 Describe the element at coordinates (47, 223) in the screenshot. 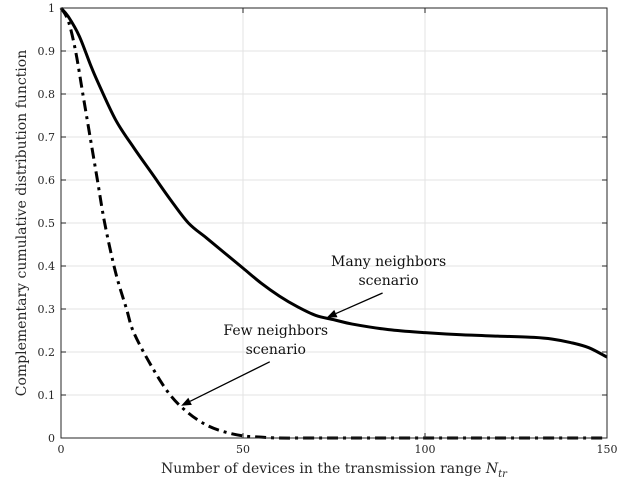

I see `y-tick-label: 0.5` at that location.